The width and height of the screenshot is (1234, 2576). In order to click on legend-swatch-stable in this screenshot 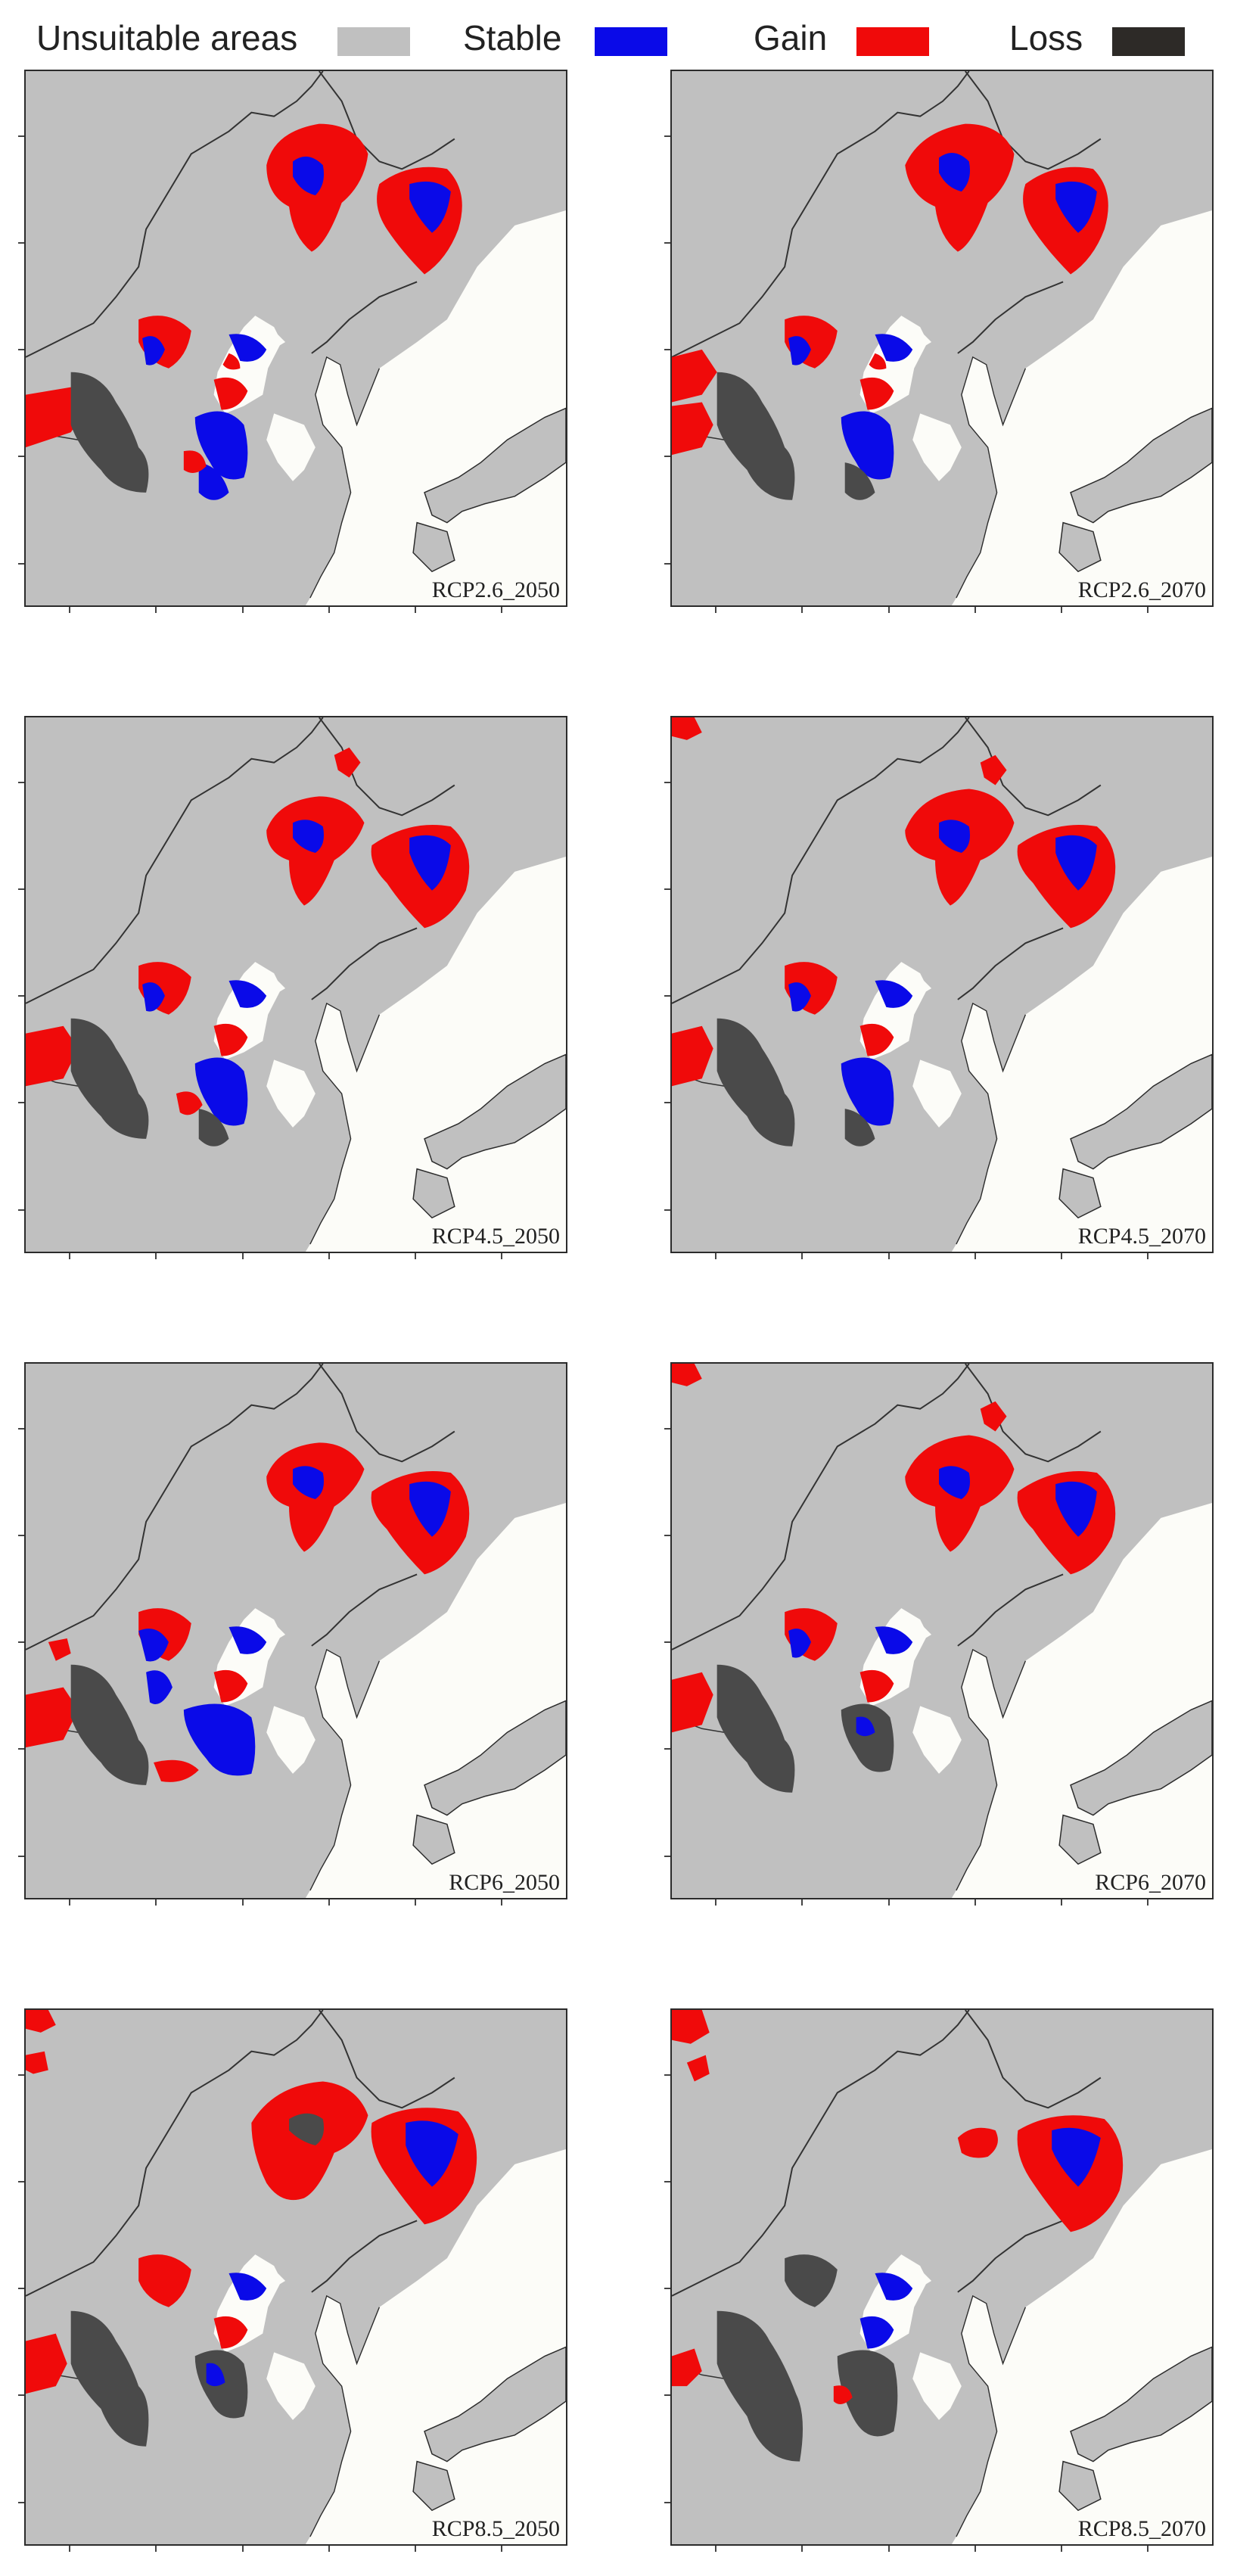, I will do `click(631, 41)`.